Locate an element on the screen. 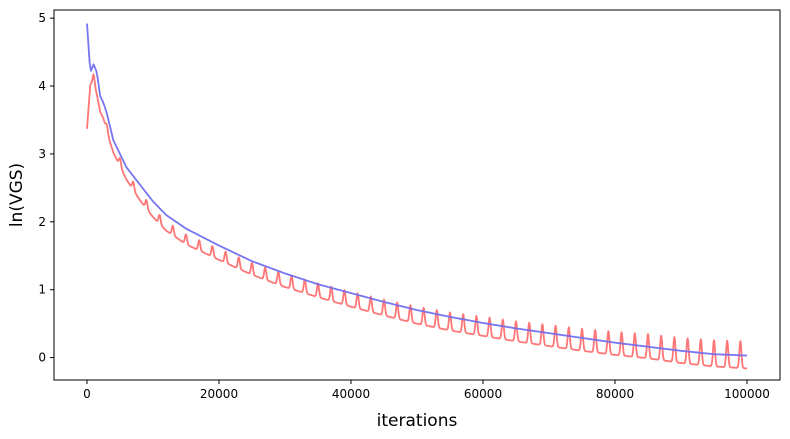 Image resolution: width=790 pixels, height=439 pixels. x-tick-label: 80000 is located at coordinates (615, 394).